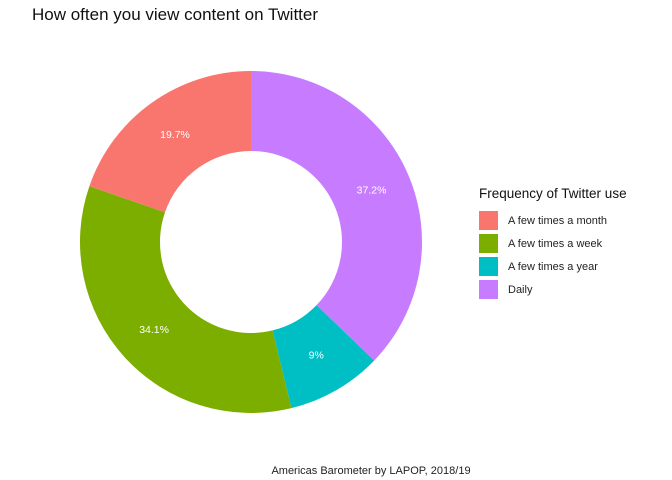  Describe the element at coordinates (316, 355) in the screenshot. I see `slice-label: 9%` at that location.